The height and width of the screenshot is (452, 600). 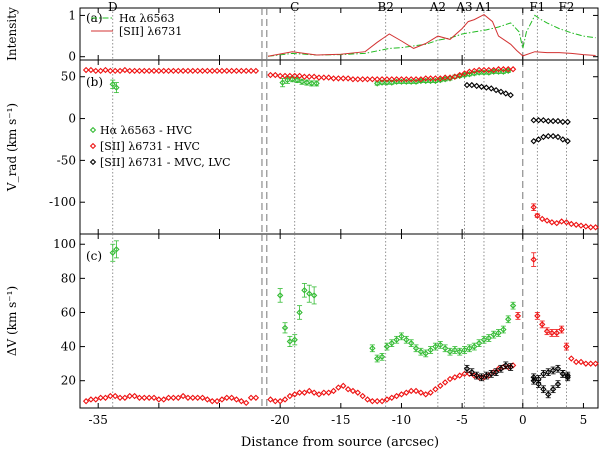 What do you see at coordinates (146, 130) in the screenshot?
I see `legend-label: Hα λ6563 - HVC` at bounding box center [146, 130].